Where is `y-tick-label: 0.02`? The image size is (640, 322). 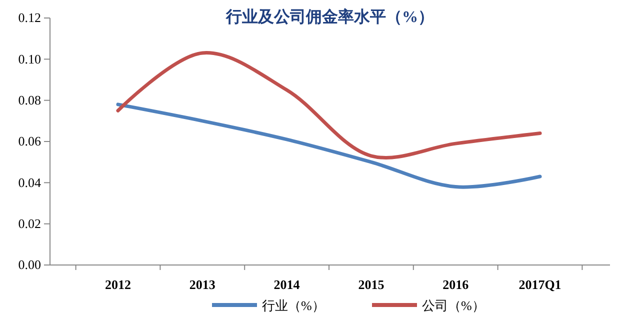
y-tick-label: 0.02 is located at coordinates (29, 223).